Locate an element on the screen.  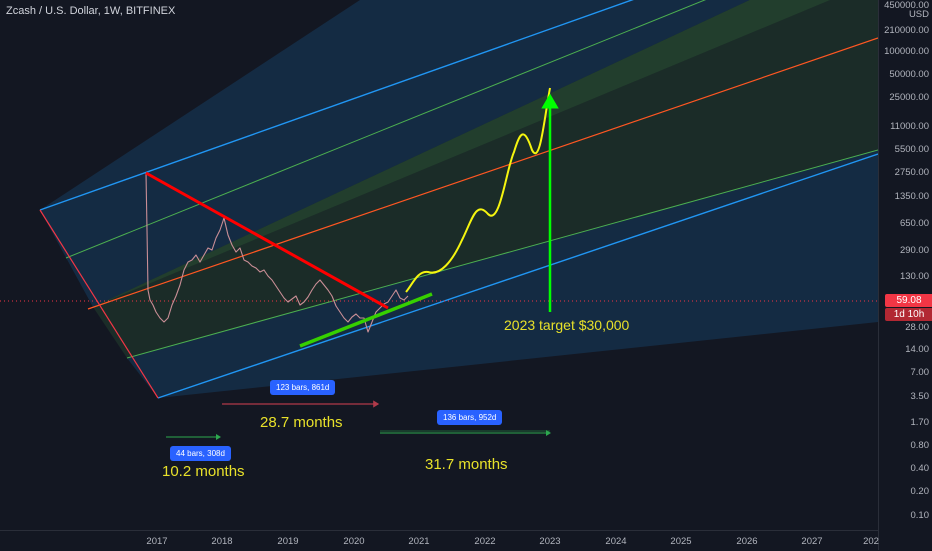
price-tick: 28.00 is located at coordinates (917, 327).